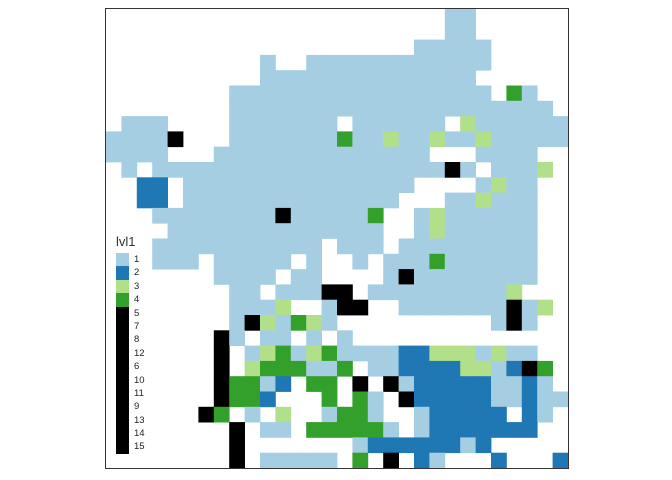 This screenshot has width=672, height=480. I want to click on legend-item: 7, so click(127, 326).